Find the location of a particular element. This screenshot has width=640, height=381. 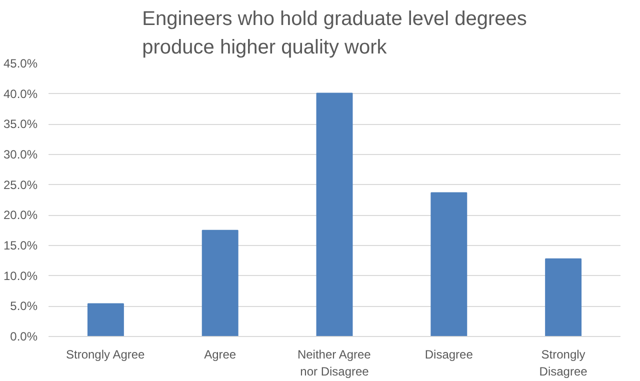

y-tick-label: 40.0% is located at coordinates (20, 93).